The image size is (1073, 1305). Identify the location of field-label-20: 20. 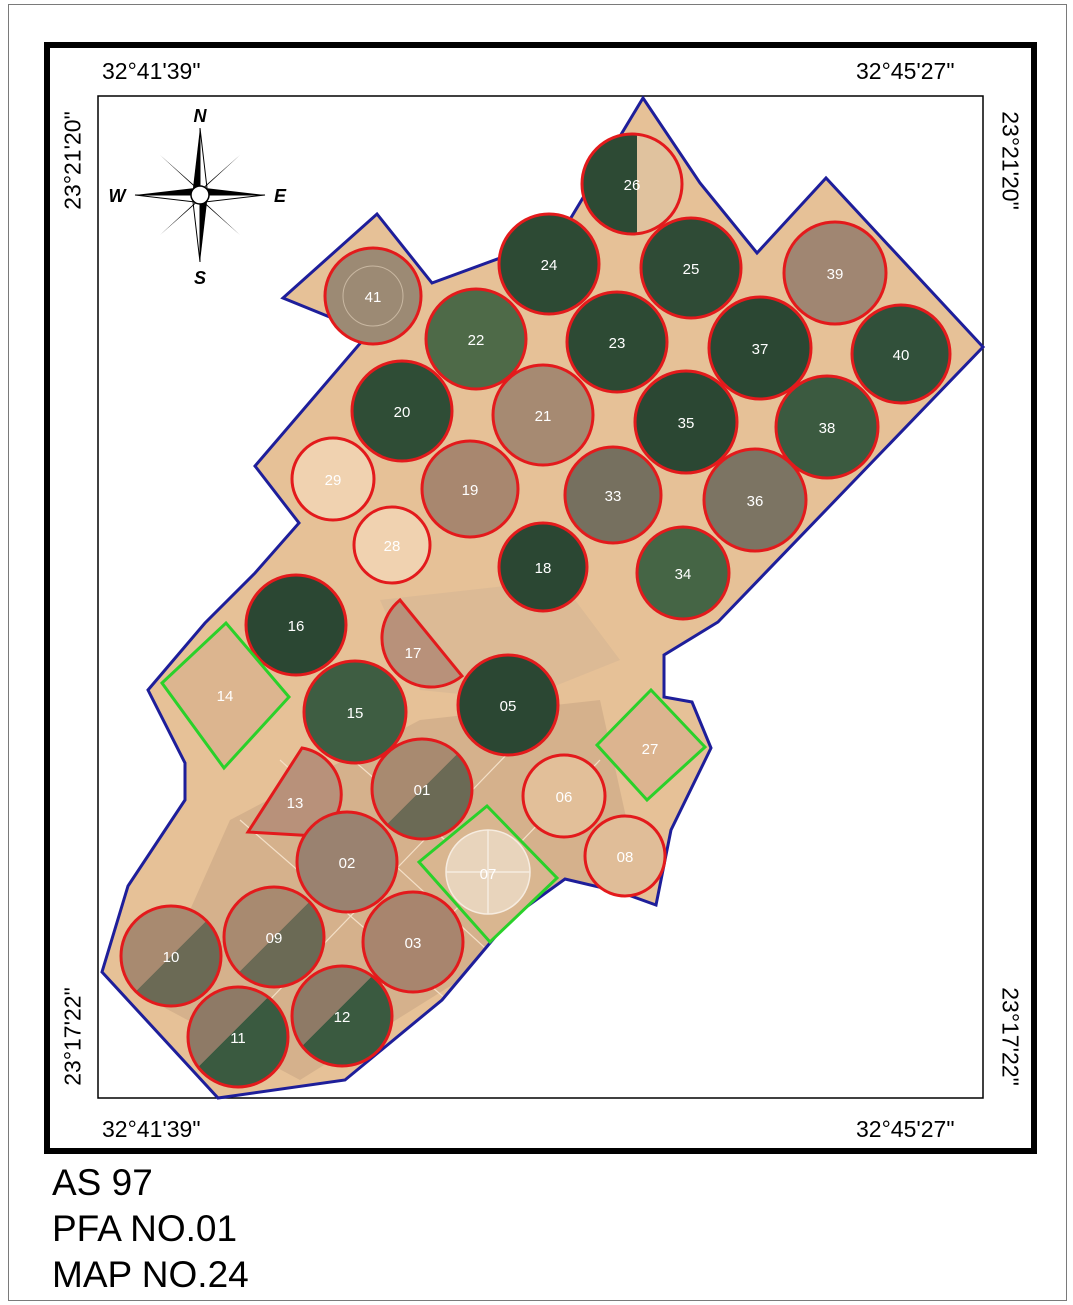
(402, 412).